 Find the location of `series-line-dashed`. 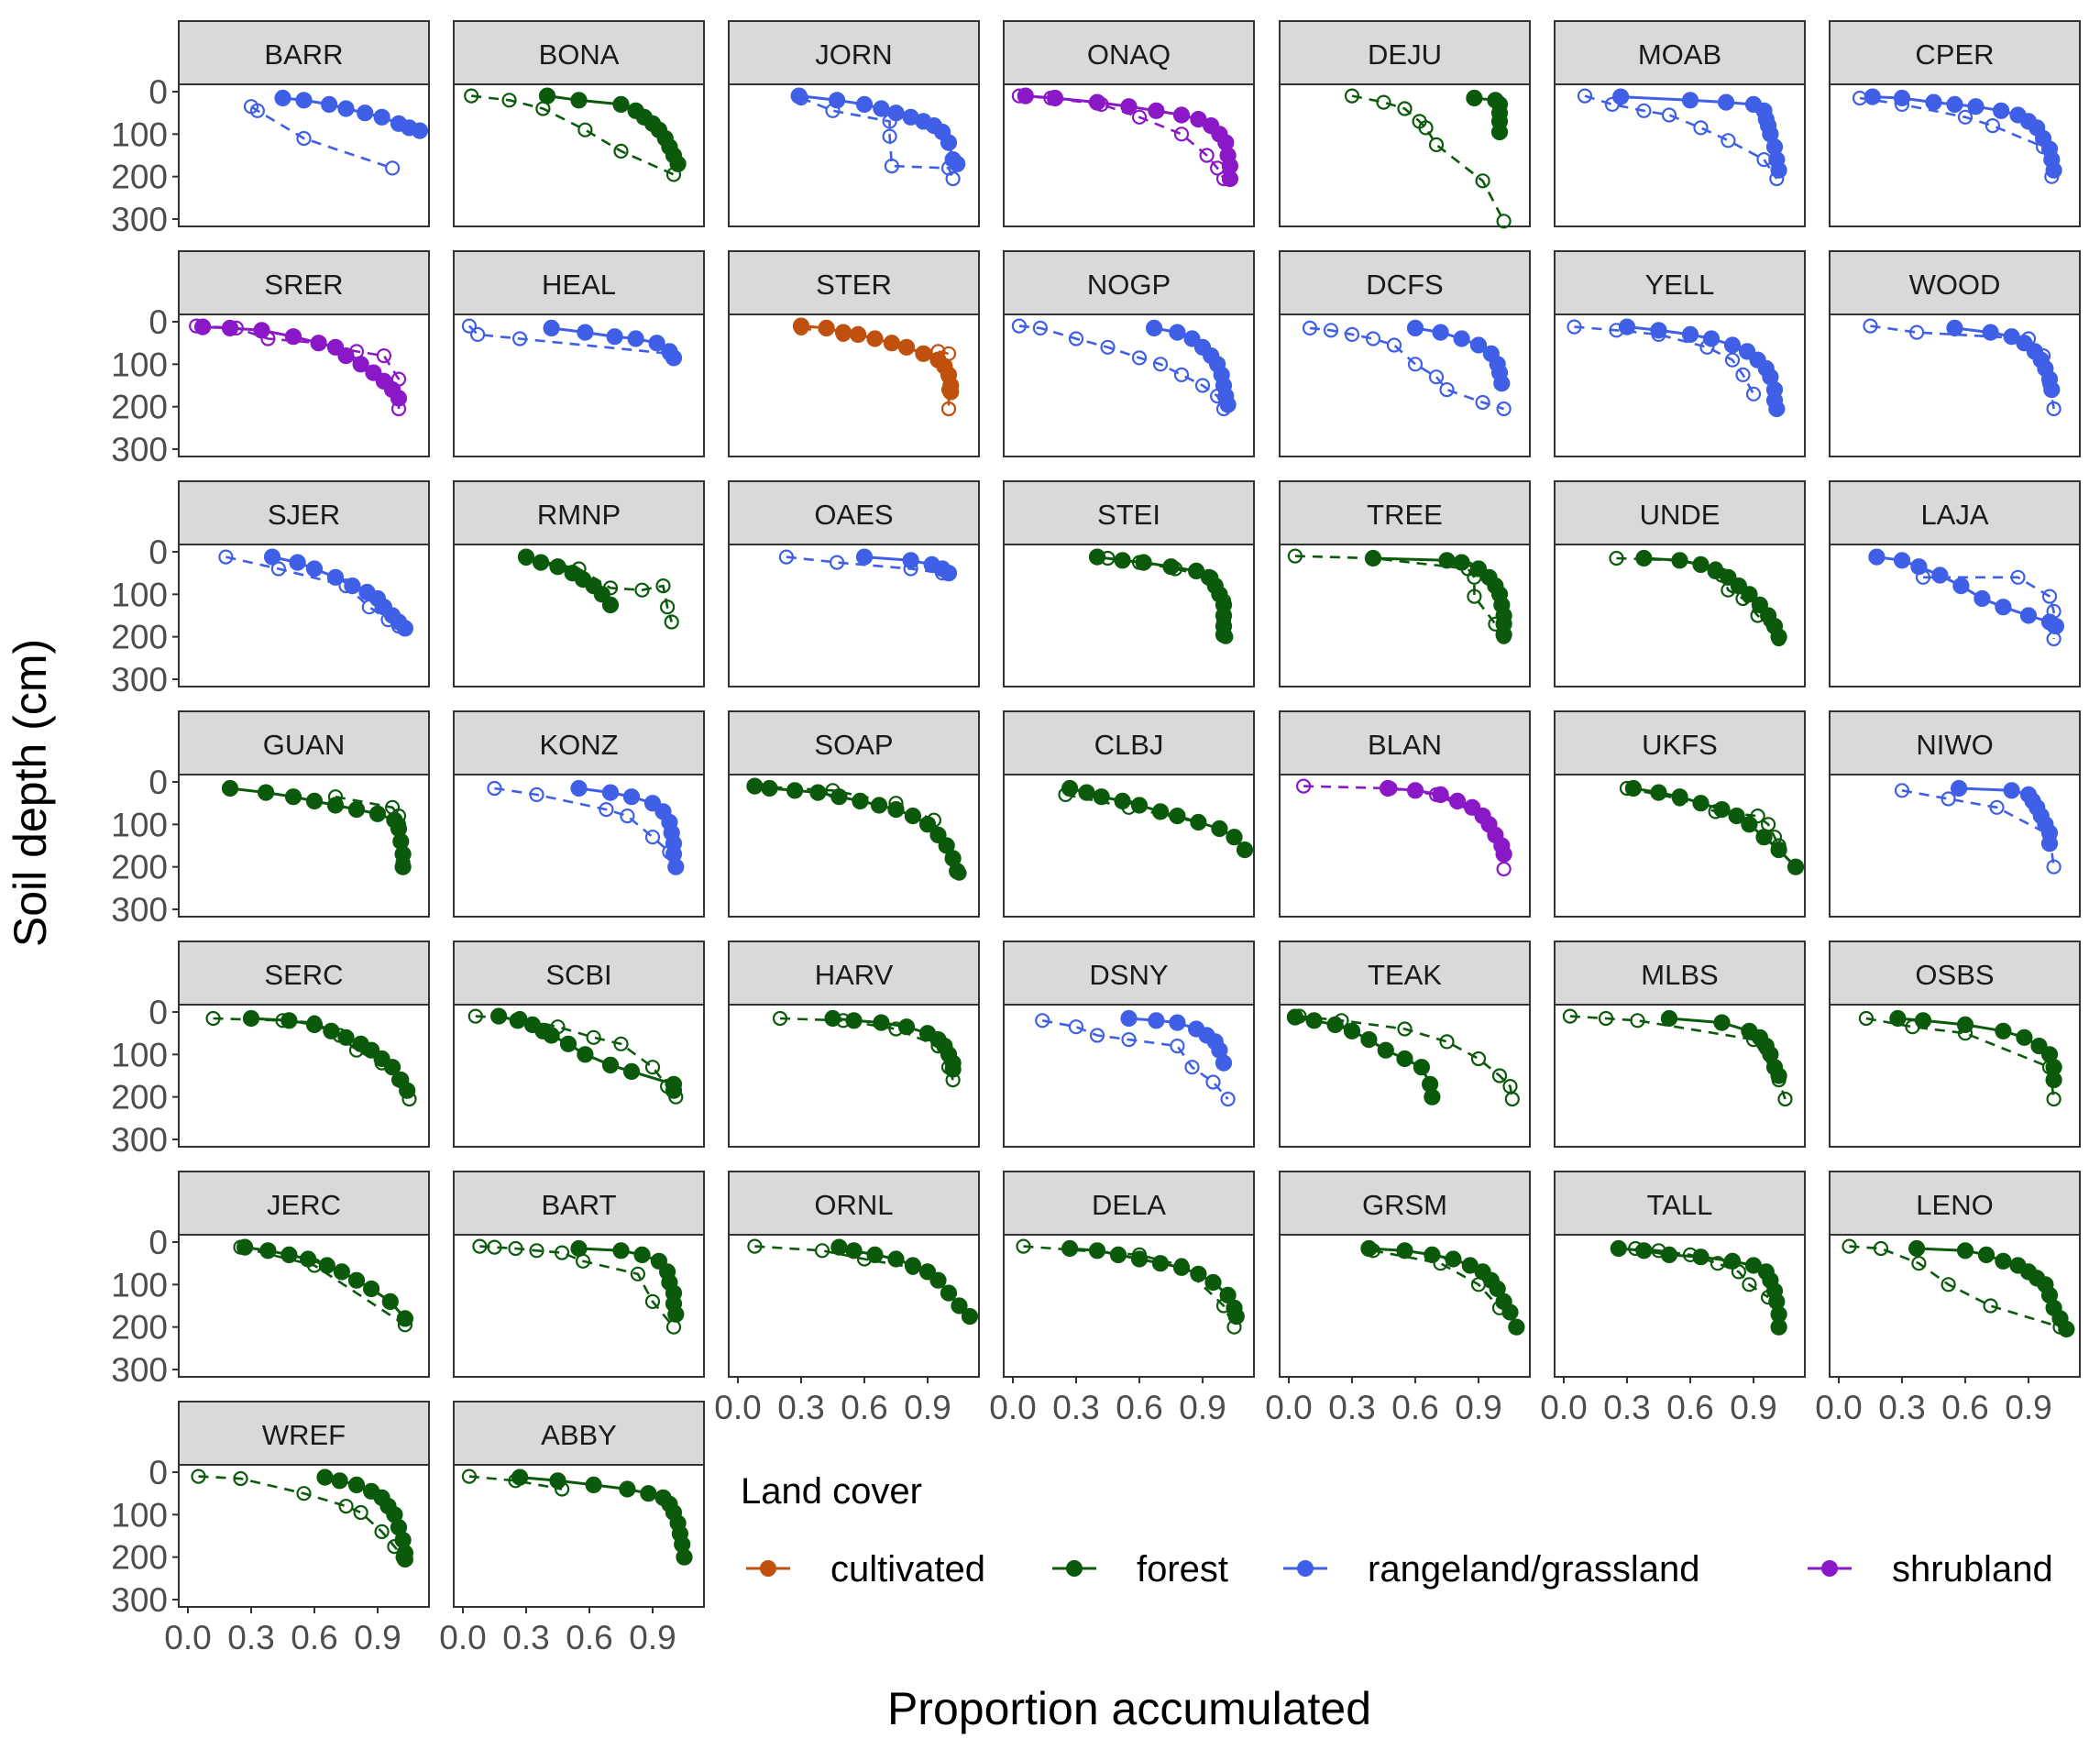

series-line-dashed is located at coordinates (1428, 158).